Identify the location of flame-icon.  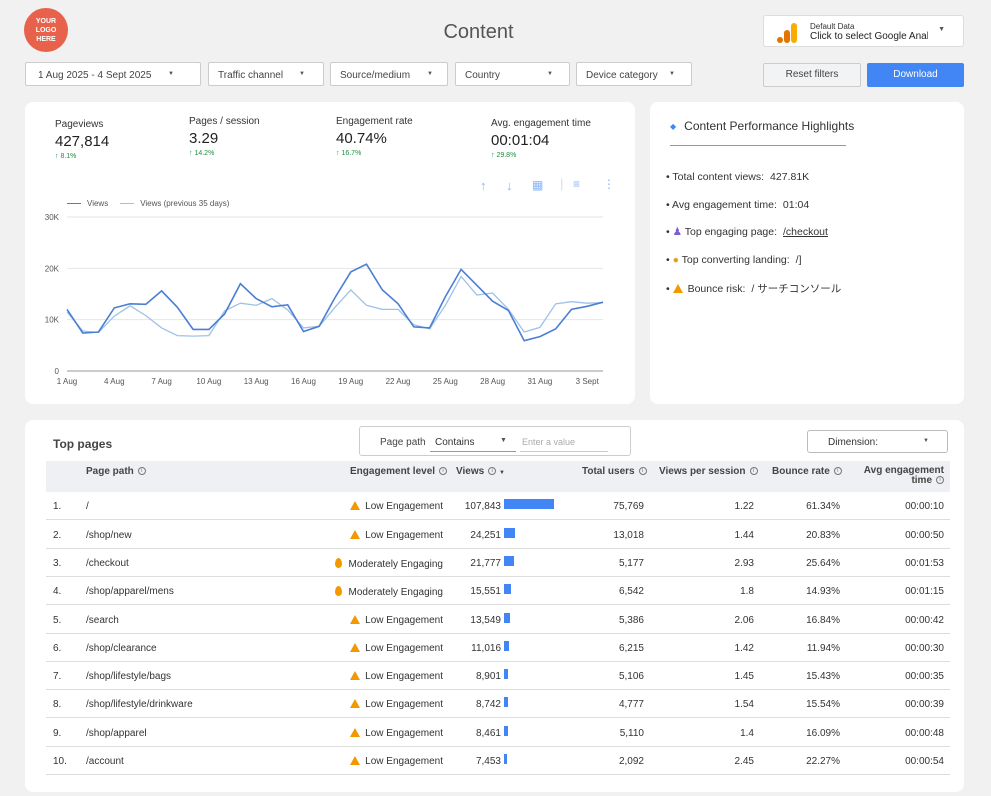
(339, 591).